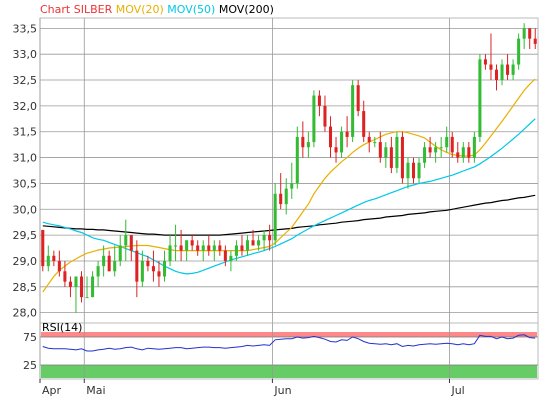 This screenshot has height=400, width=540. Describe the element at coordinates (246, 9) in the screenshot. I see `legend-entry: MOV(200)` at that location.